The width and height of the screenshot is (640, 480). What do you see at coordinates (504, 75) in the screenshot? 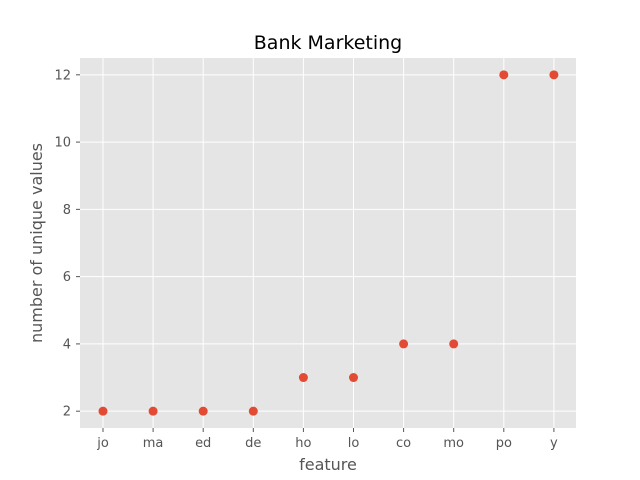
I see `data-point-po` at bounding box center [504, 75].